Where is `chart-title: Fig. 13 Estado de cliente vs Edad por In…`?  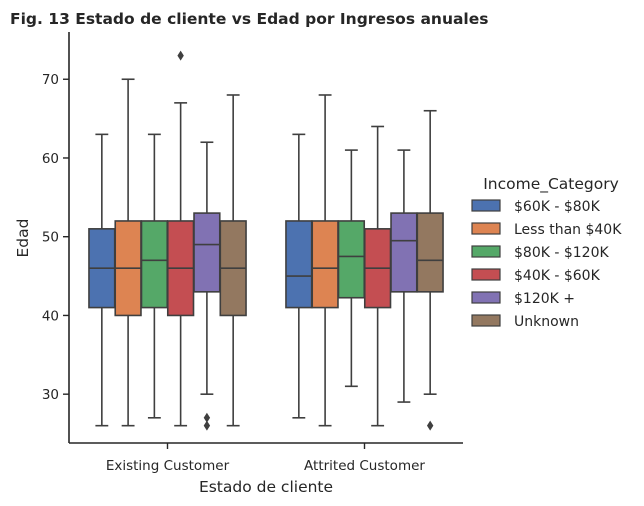
chart-title: Fig. 13 Estado de cliente vs Edad por In… is located at coordinates (249, 19).